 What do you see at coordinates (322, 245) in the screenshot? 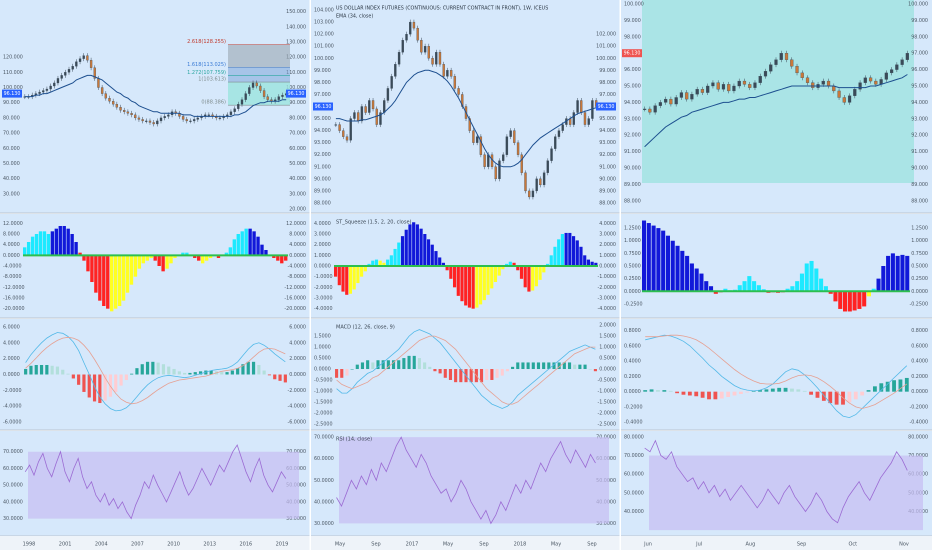
I see `y-tick-left-label: 2.0000` at bounding box center [322, 245].